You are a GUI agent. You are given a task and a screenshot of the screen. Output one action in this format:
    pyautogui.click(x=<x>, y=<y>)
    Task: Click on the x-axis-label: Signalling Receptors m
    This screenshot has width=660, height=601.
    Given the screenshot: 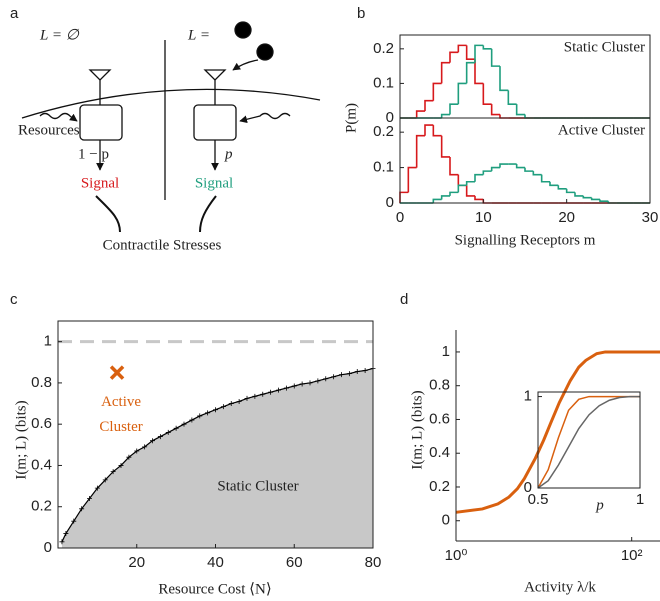 What is the action you would take?
    pyautogui.click(x=525, y=240)
    